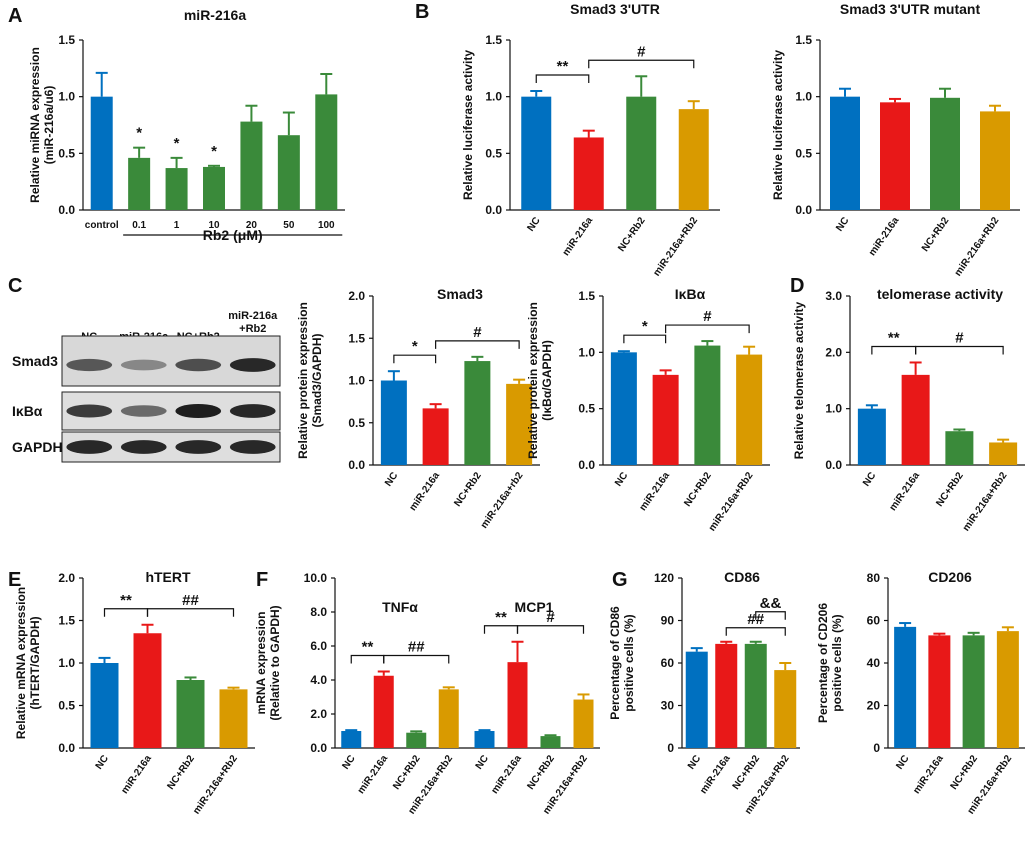 This screenshot has width=1031, height=856. Describe the element at coordinates (233, 235) in the screenshot. I see `group-label: Rb2 (μM)` at that location.